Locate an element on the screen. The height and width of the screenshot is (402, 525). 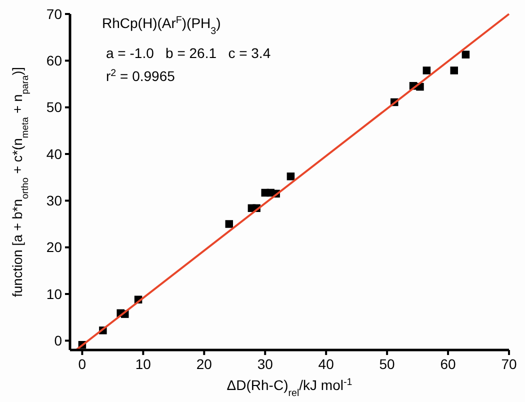
y-tick-label: 70 is located at coordinates (54, 14).